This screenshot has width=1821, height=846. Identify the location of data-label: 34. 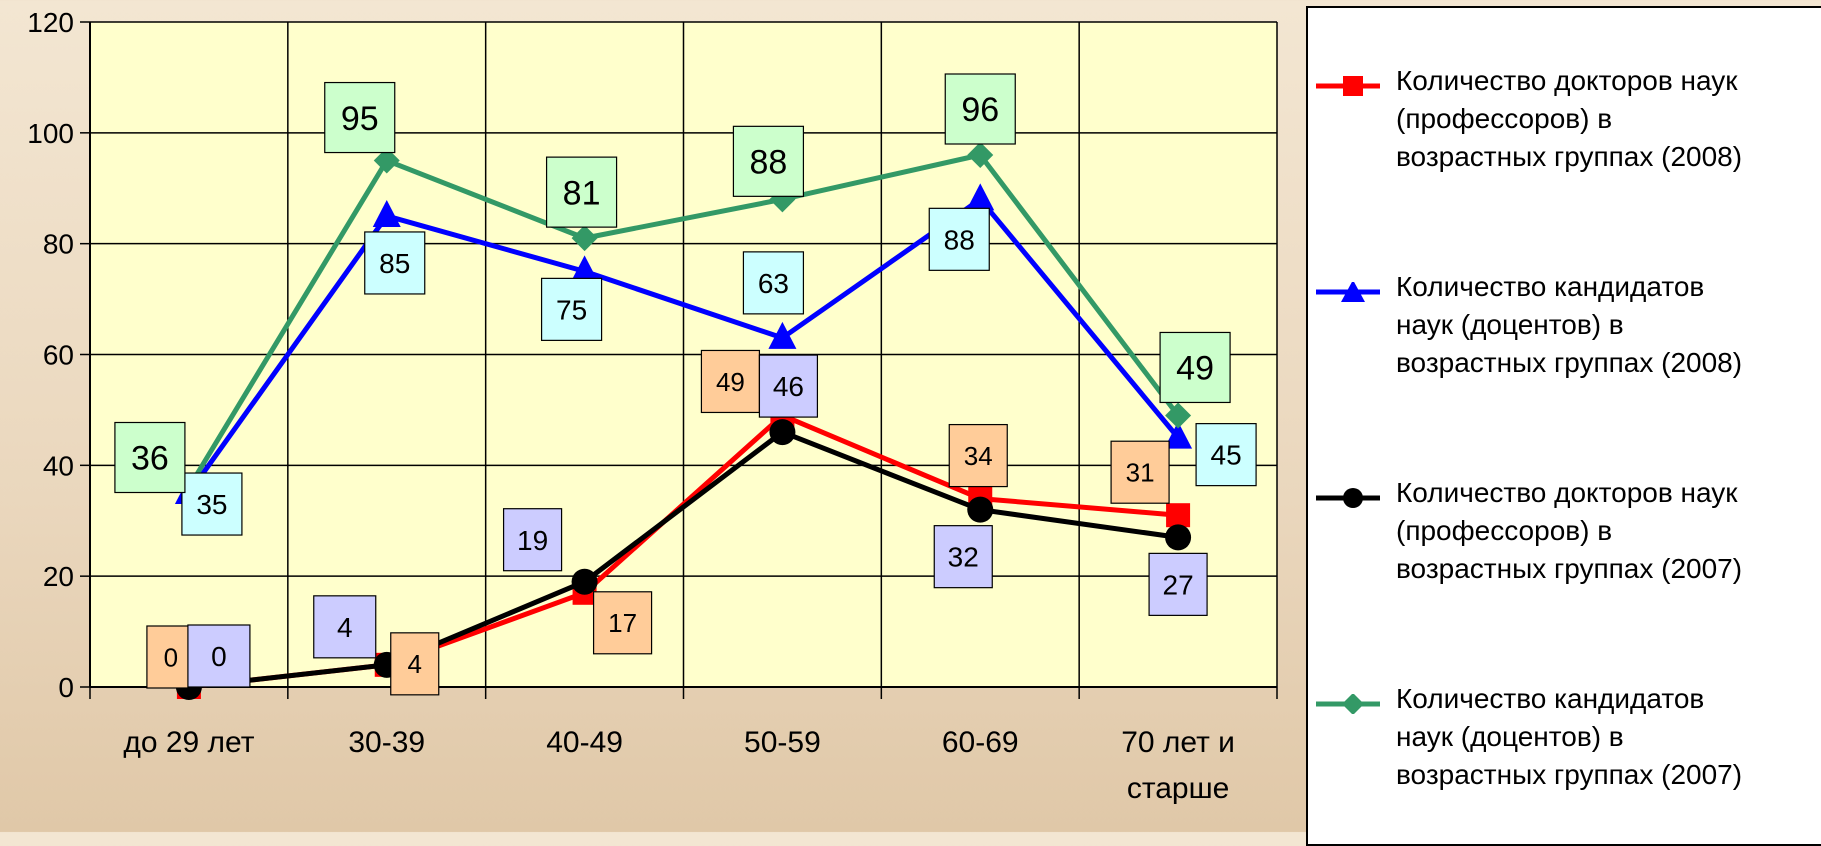
(978, 455).